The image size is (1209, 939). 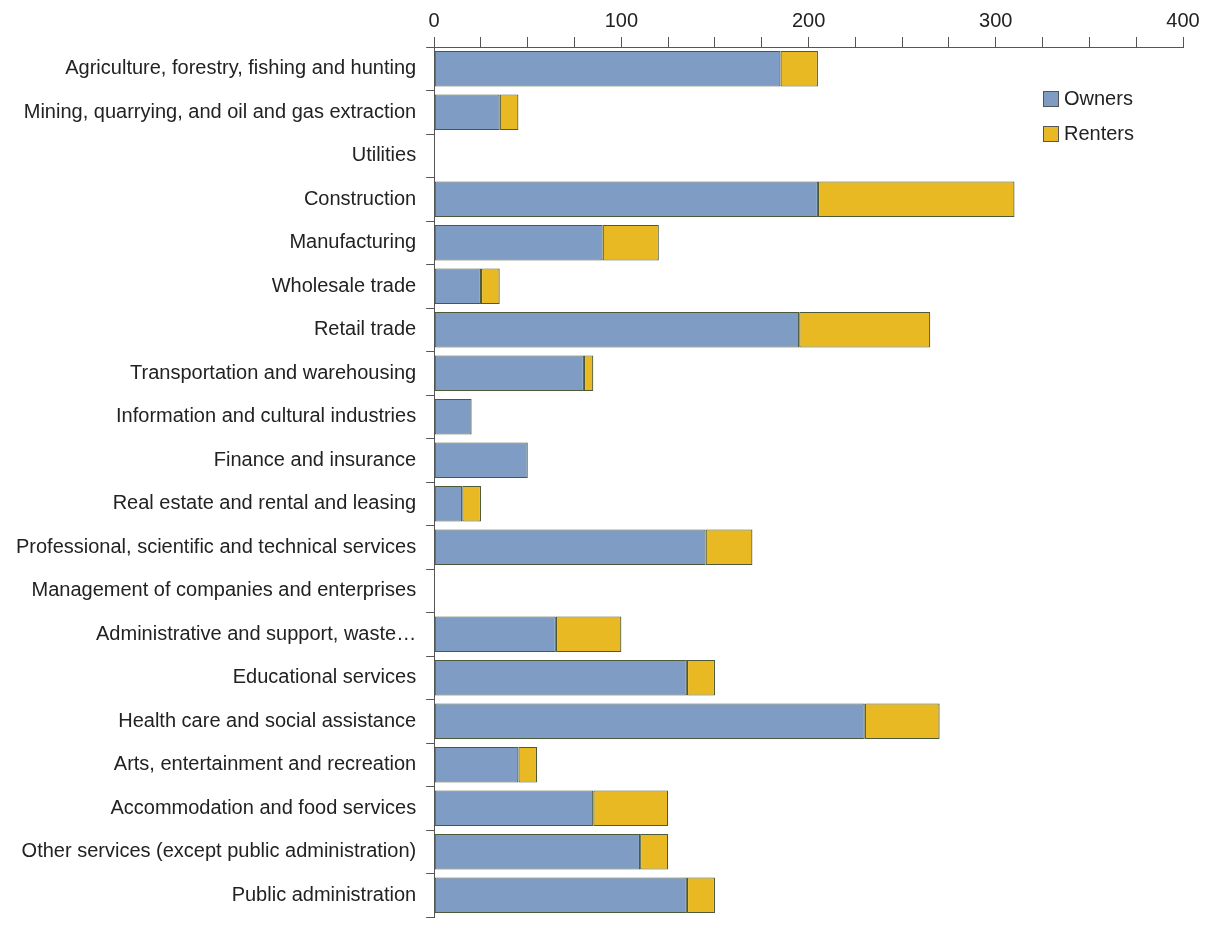 What do you see at coordinates (216, 545) in the screenshot?
I see `y-tick-label: Professional, scientific and technical services` at bounding box center [216, 545].